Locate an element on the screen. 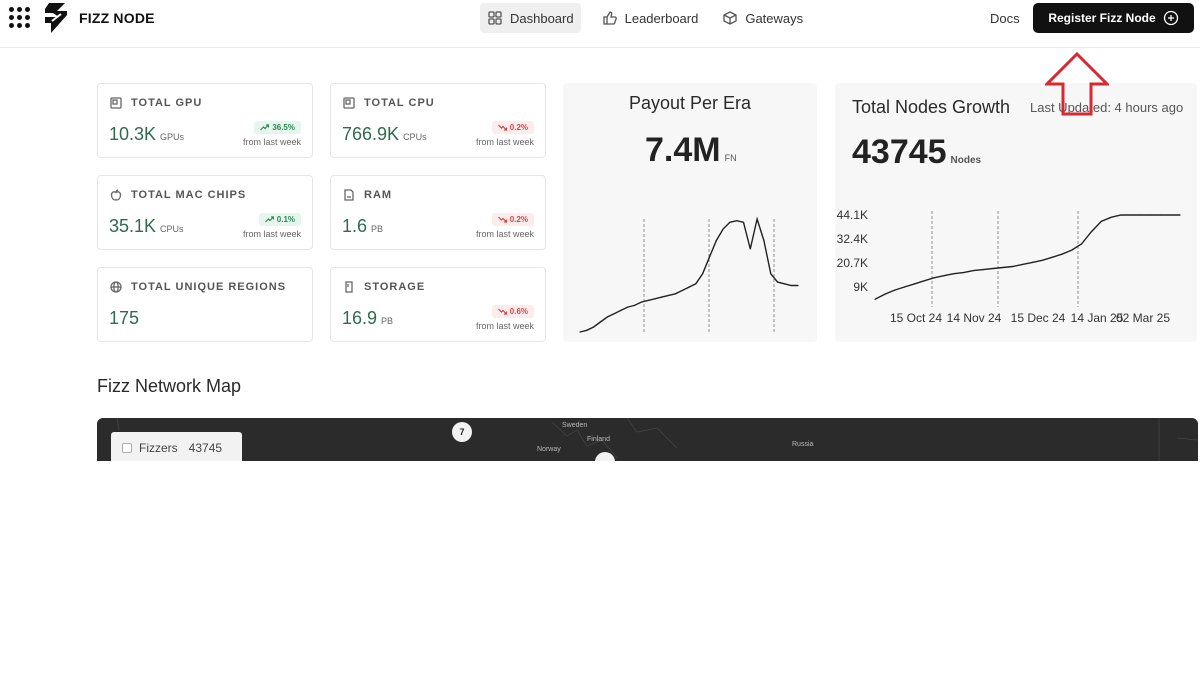 This screenshot has height=675, width=1200. main-tabs: Dashboard Leaderboard Gateways is located at coordinates (645, 18).